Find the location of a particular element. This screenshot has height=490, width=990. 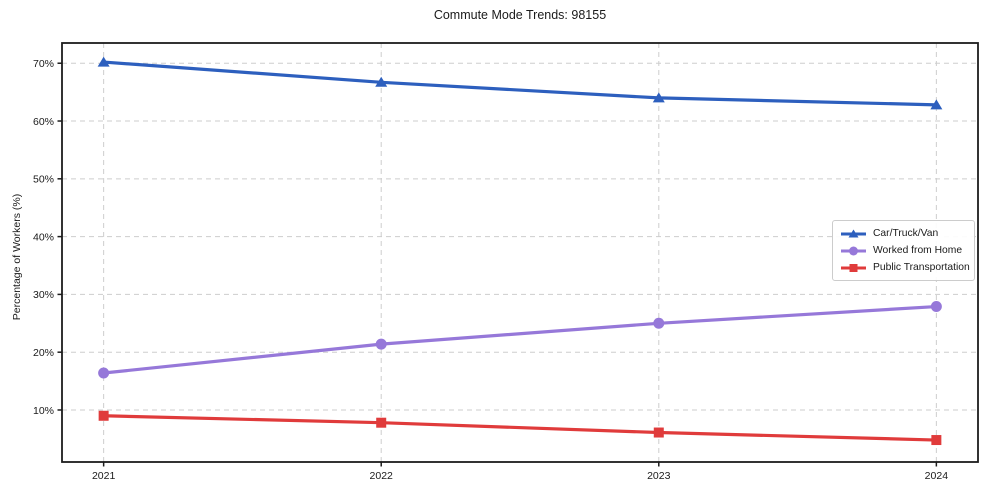

chart-title: Commute Mode Trends: 98155 is located at coordinates (520, 15).